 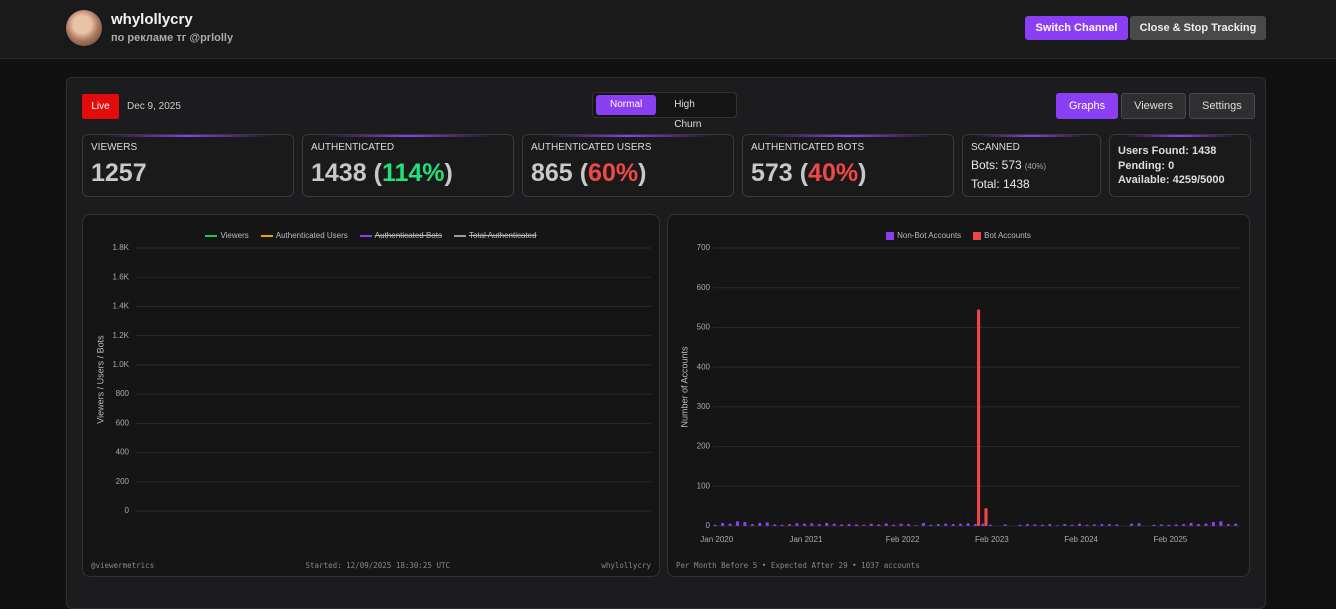 I want to click on y-tick-label: 1.2K, so click(x=121, y=335).